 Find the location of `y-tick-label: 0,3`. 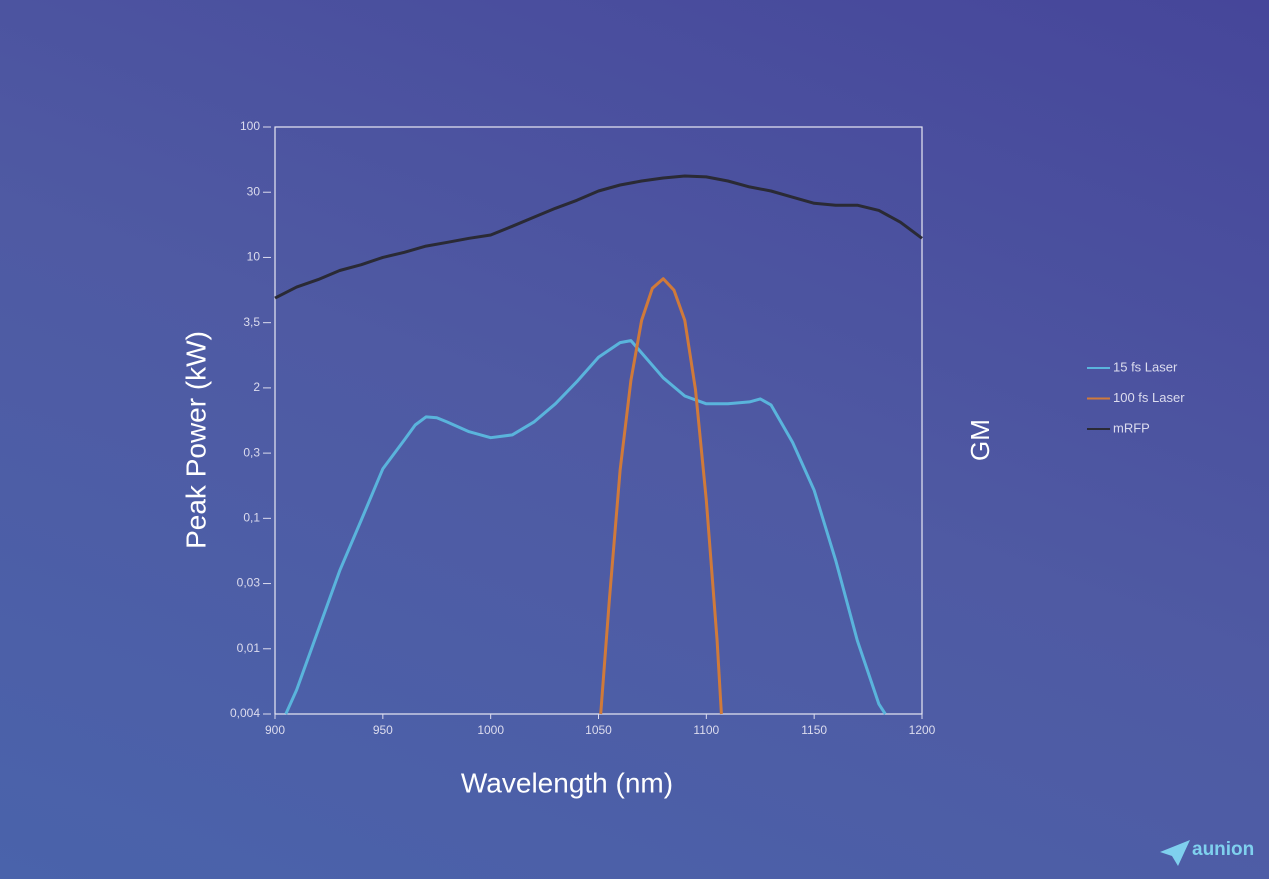

y-tick-label: 0,3 is located at coordinates (251, 452).